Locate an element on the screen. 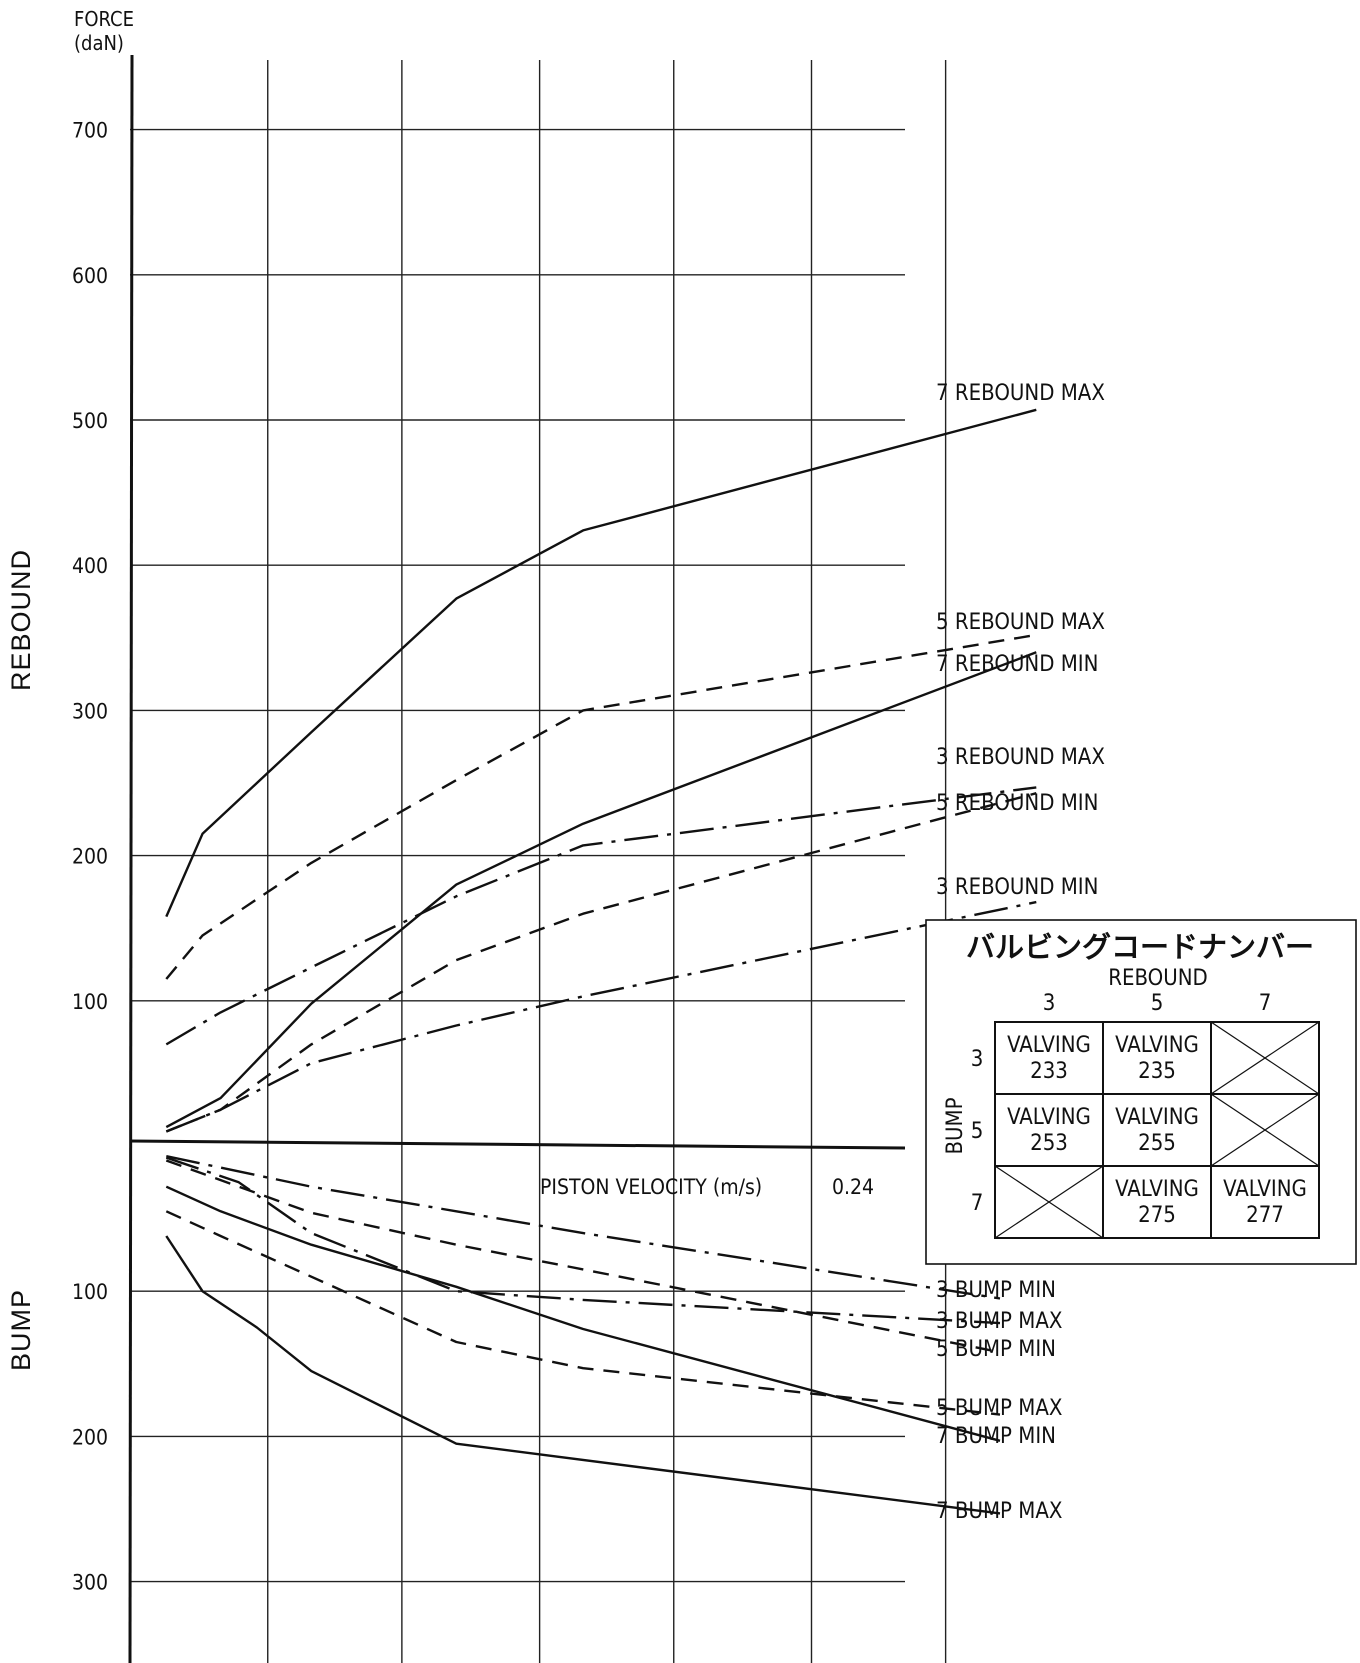  table-row-header: BUMP is located at coordinates (955, 1125).